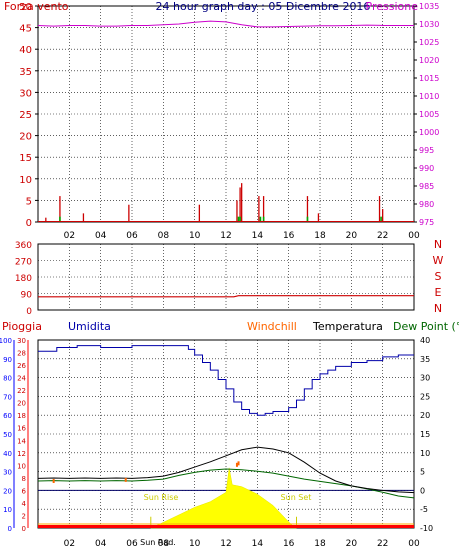  I want to click on temperature-x-tick-label: 10, so click(195, 544).